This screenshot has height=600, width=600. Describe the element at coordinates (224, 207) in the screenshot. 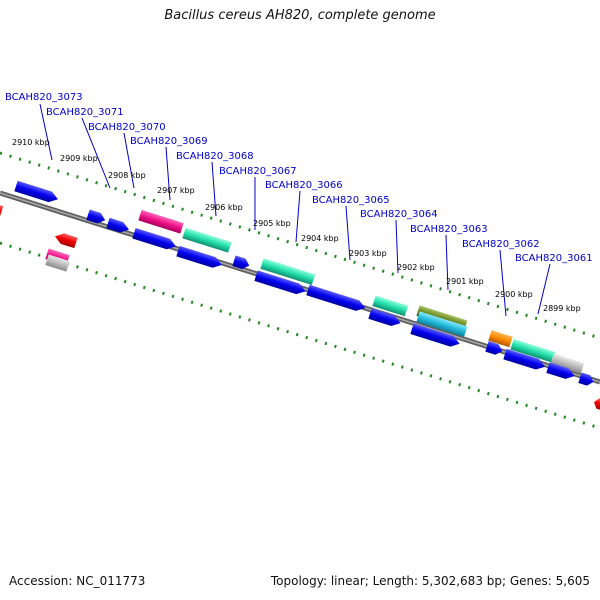

I see `ruler-label: 2906 kbp` at that location.